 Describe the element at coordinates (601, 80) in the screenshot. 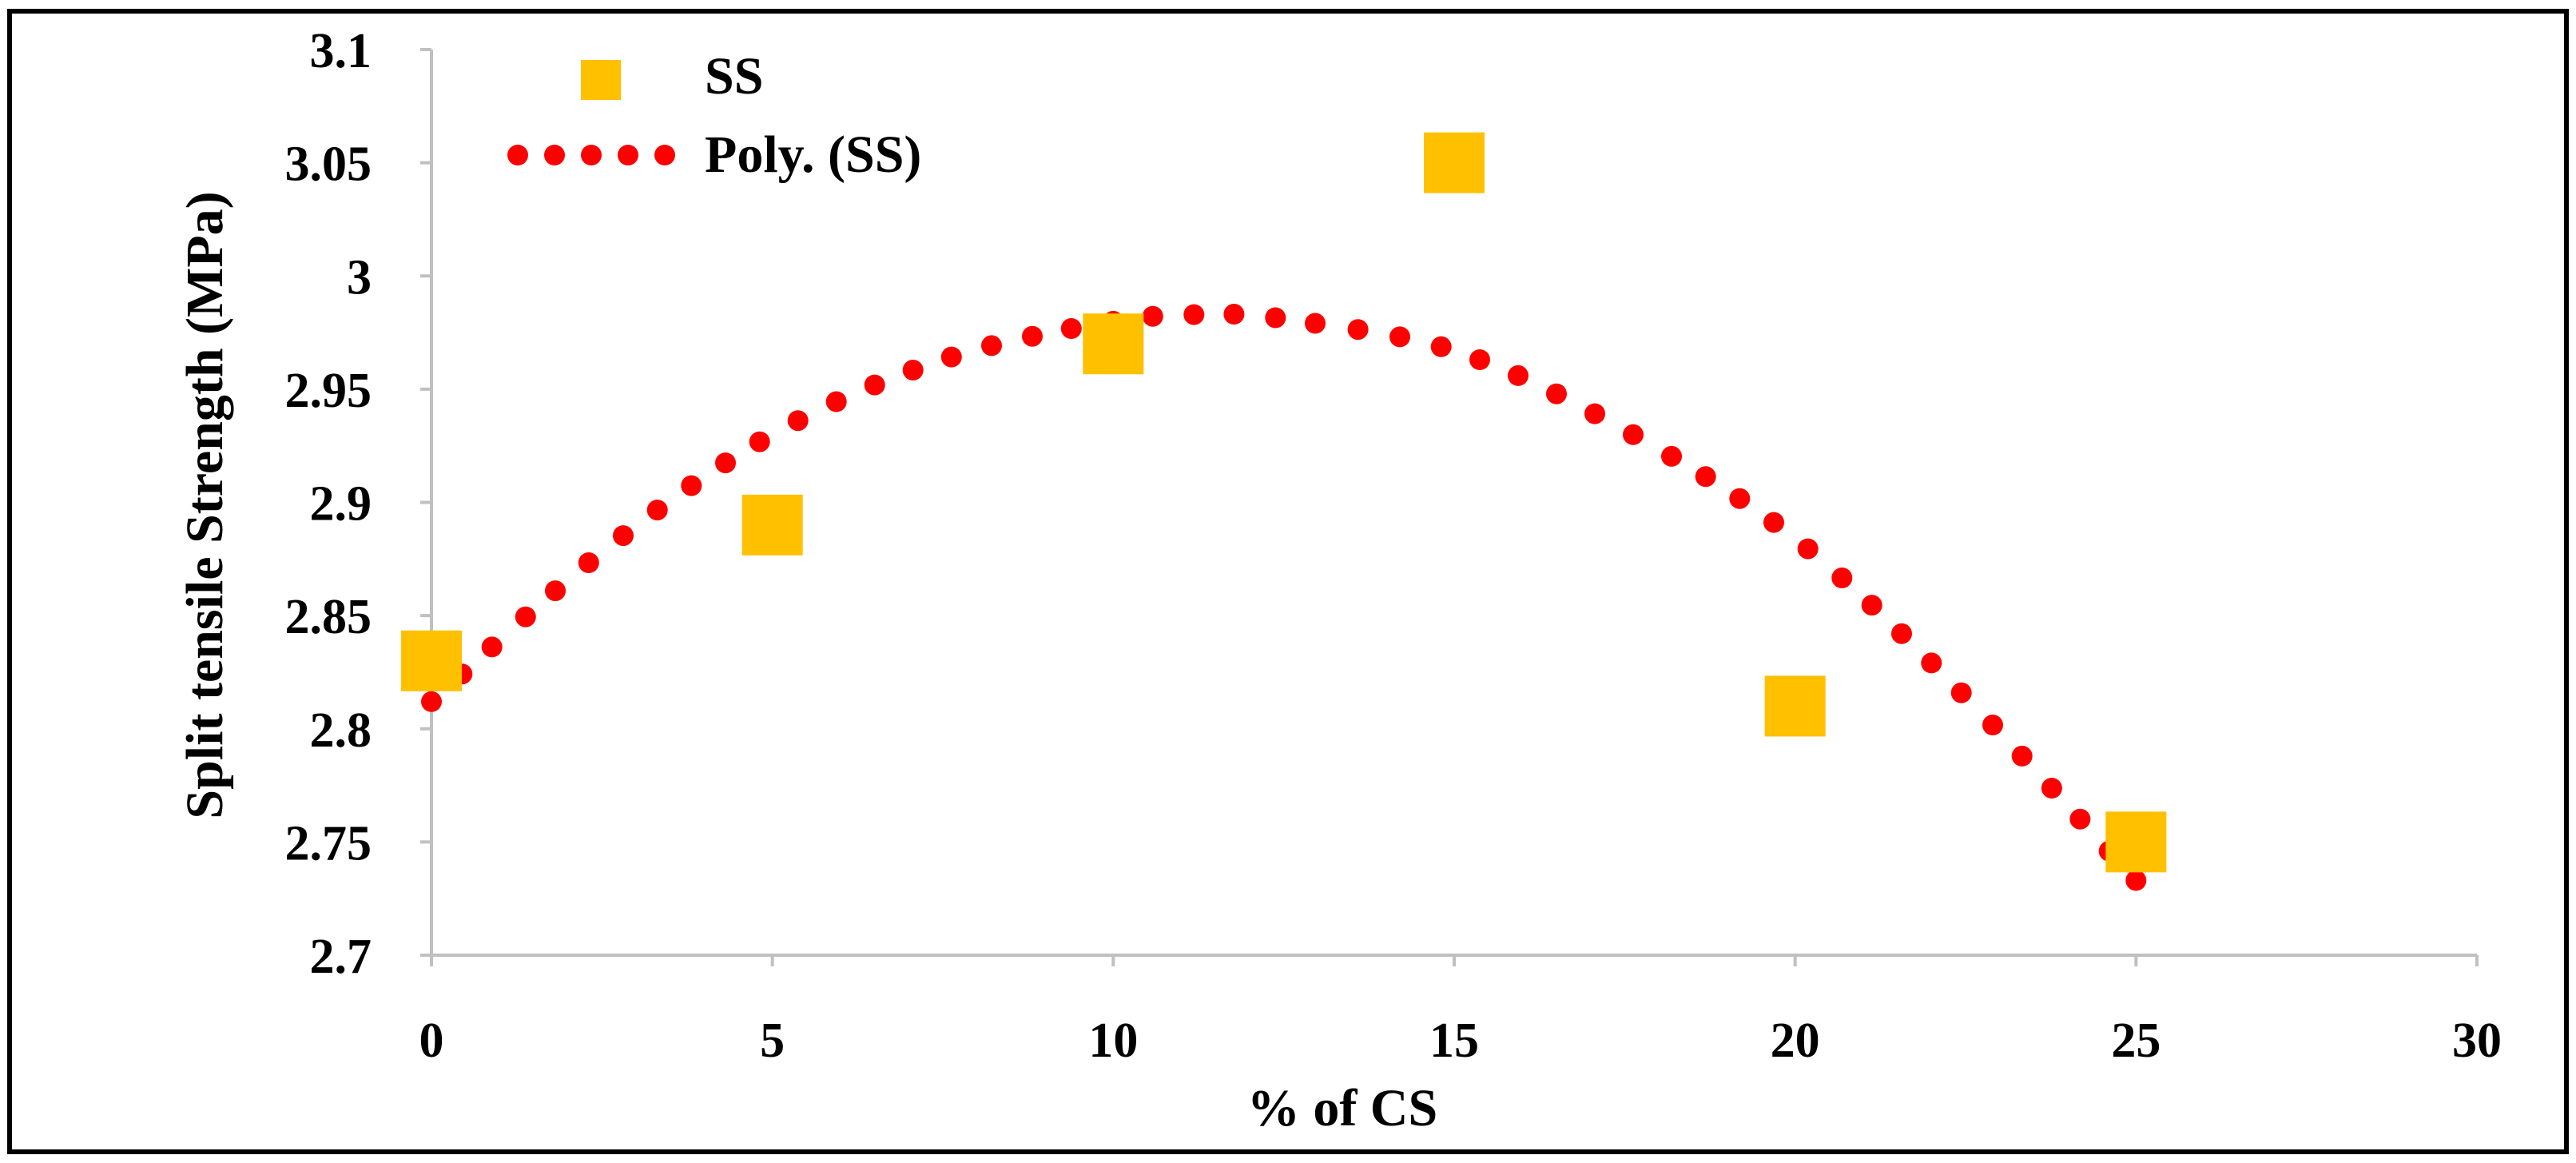

I see `legend-marker-ss` at that location.